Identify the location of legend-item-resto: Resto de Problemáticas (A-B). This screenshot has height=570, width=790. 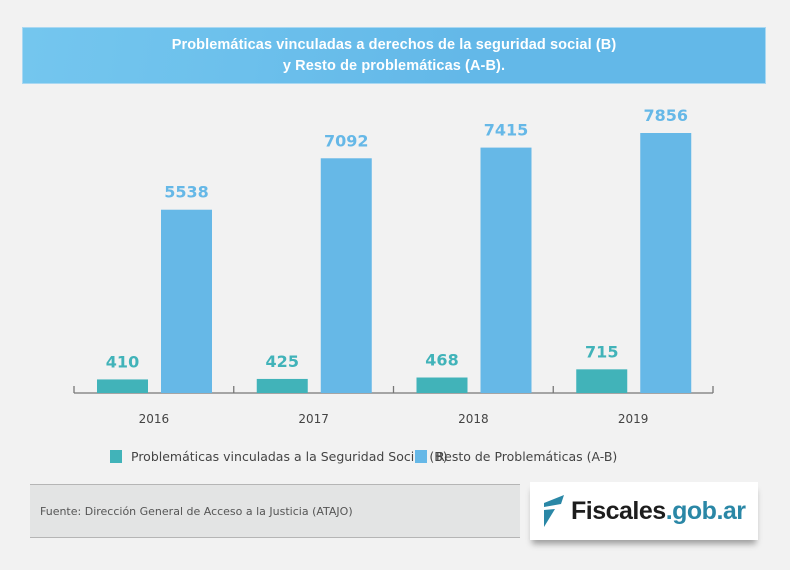
(516, 456).